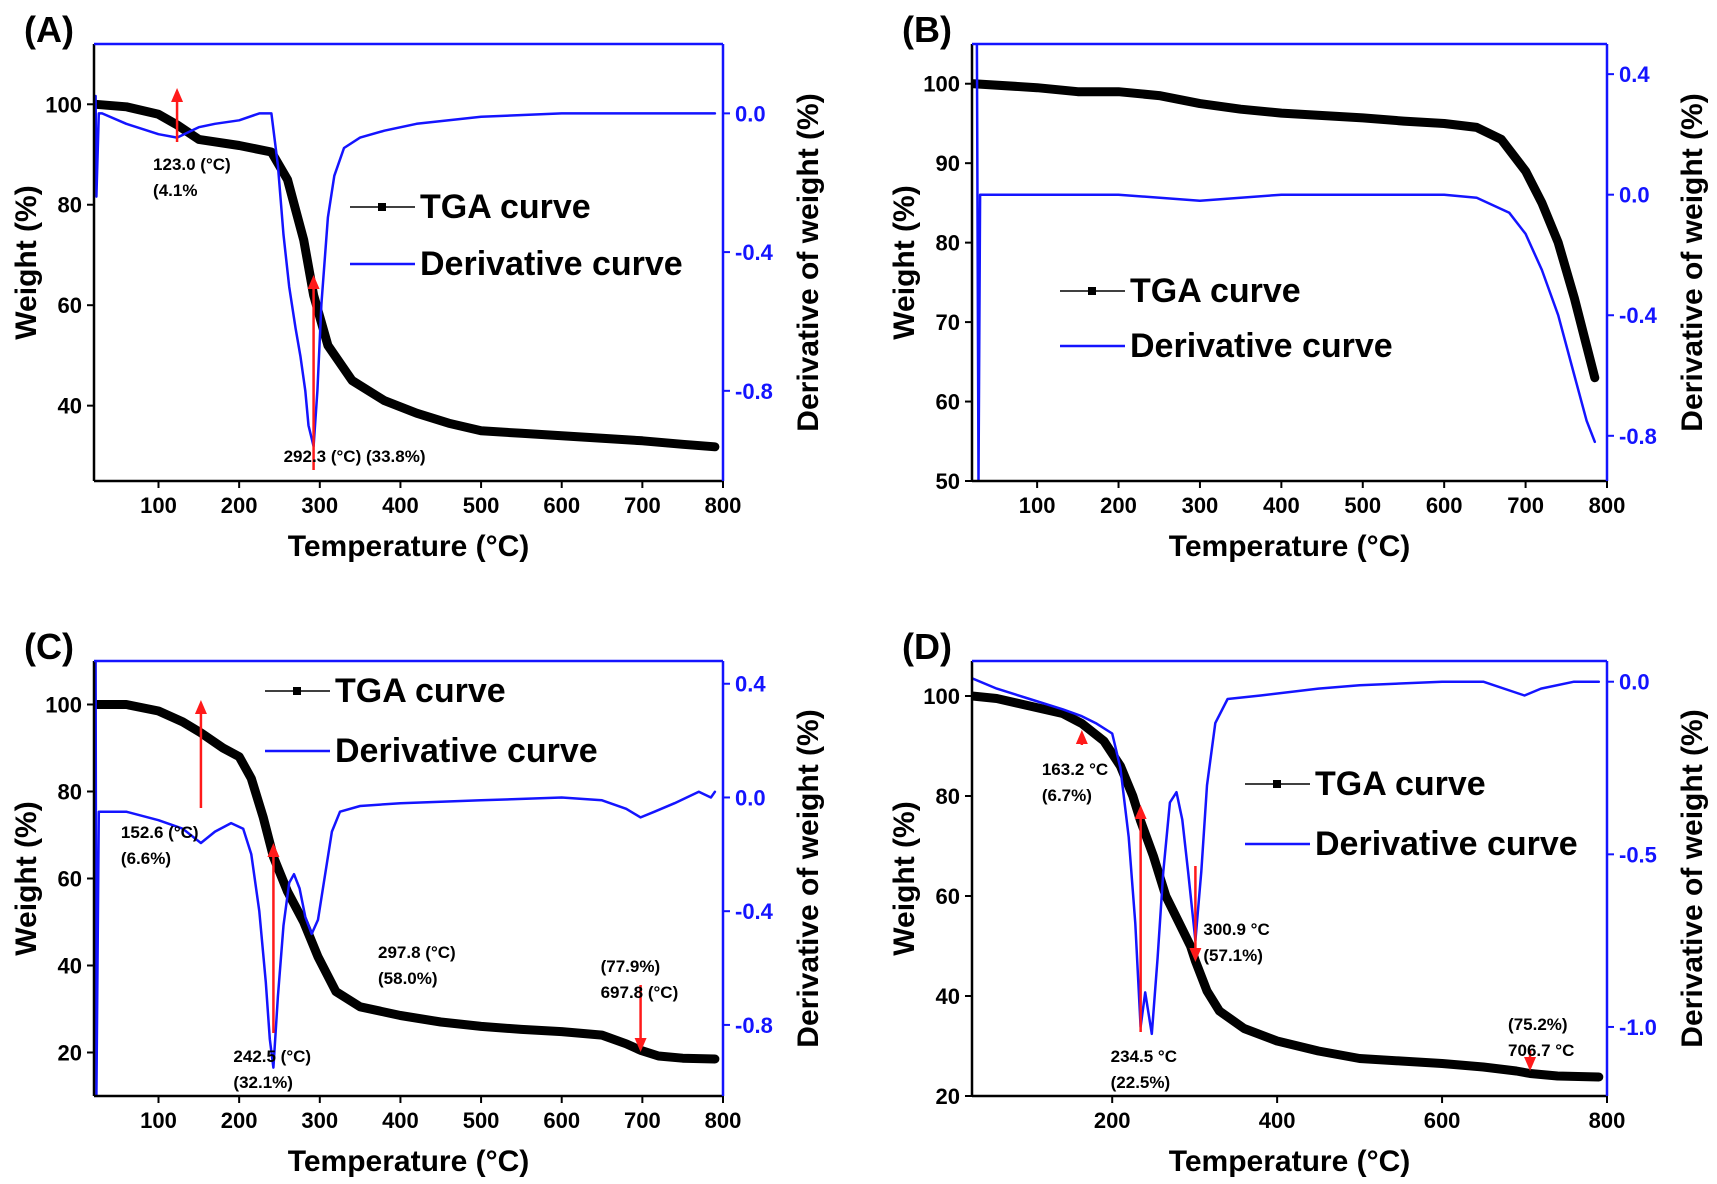  What do you see at coordinates (948, 322) in the screenshot?
I see `y-tick-label: 70` at bounding box center [948, 322].